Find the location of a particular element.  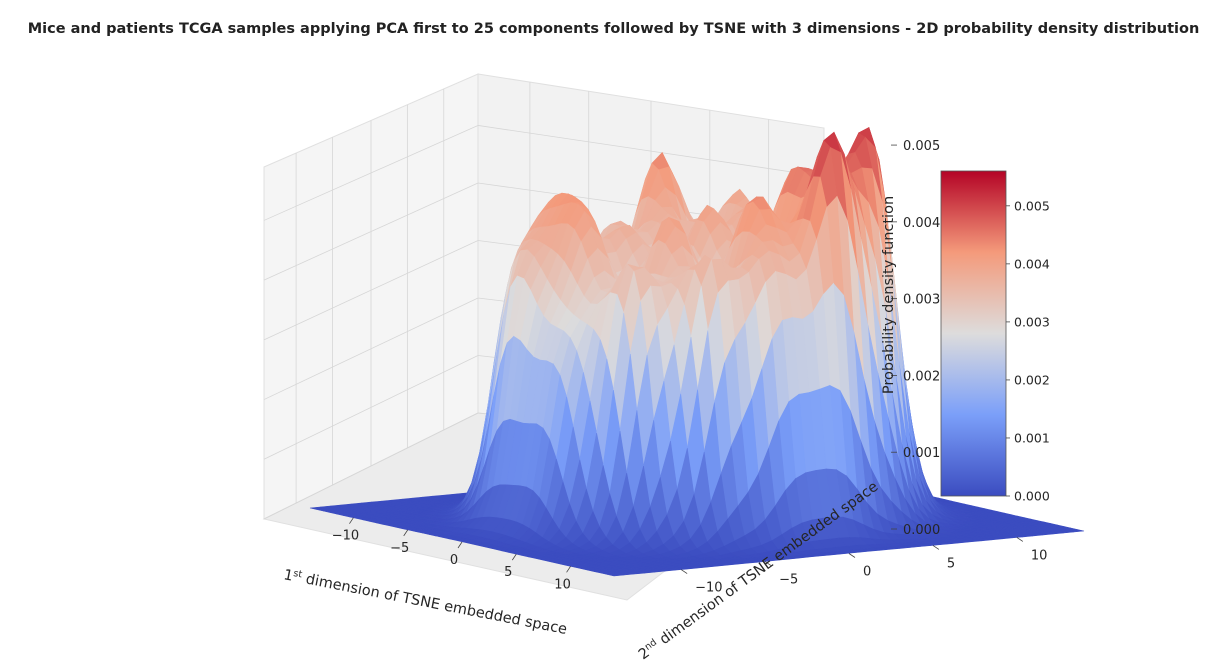

y-tick-label: 10 is located at coordinates (1039, 555).